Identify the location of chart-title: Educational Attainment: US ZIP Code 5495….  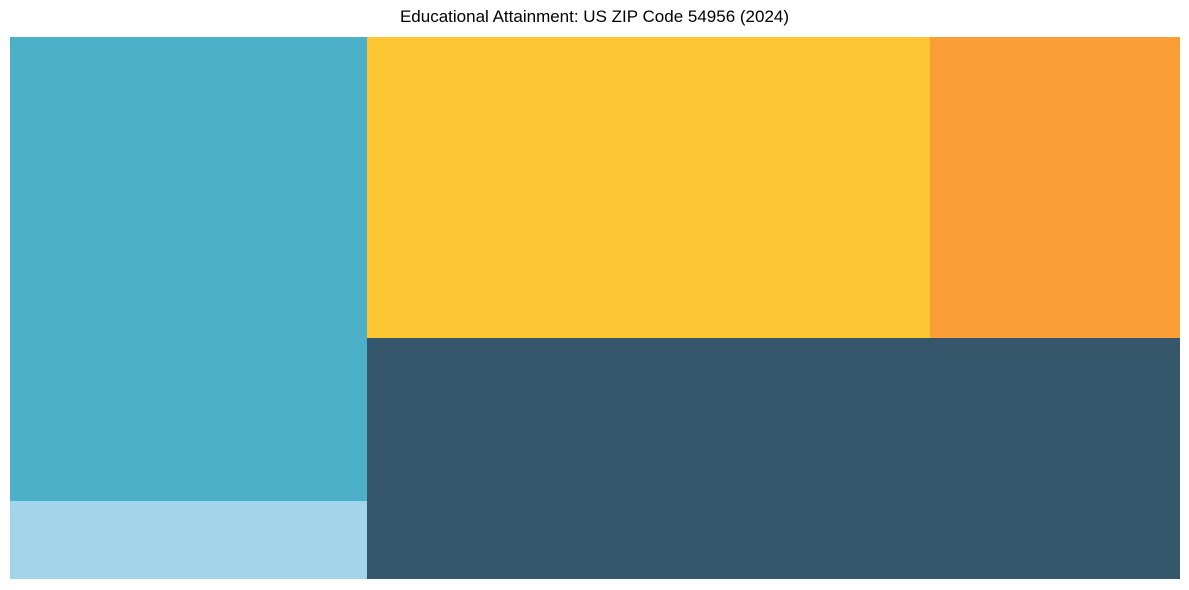
(594, 16).